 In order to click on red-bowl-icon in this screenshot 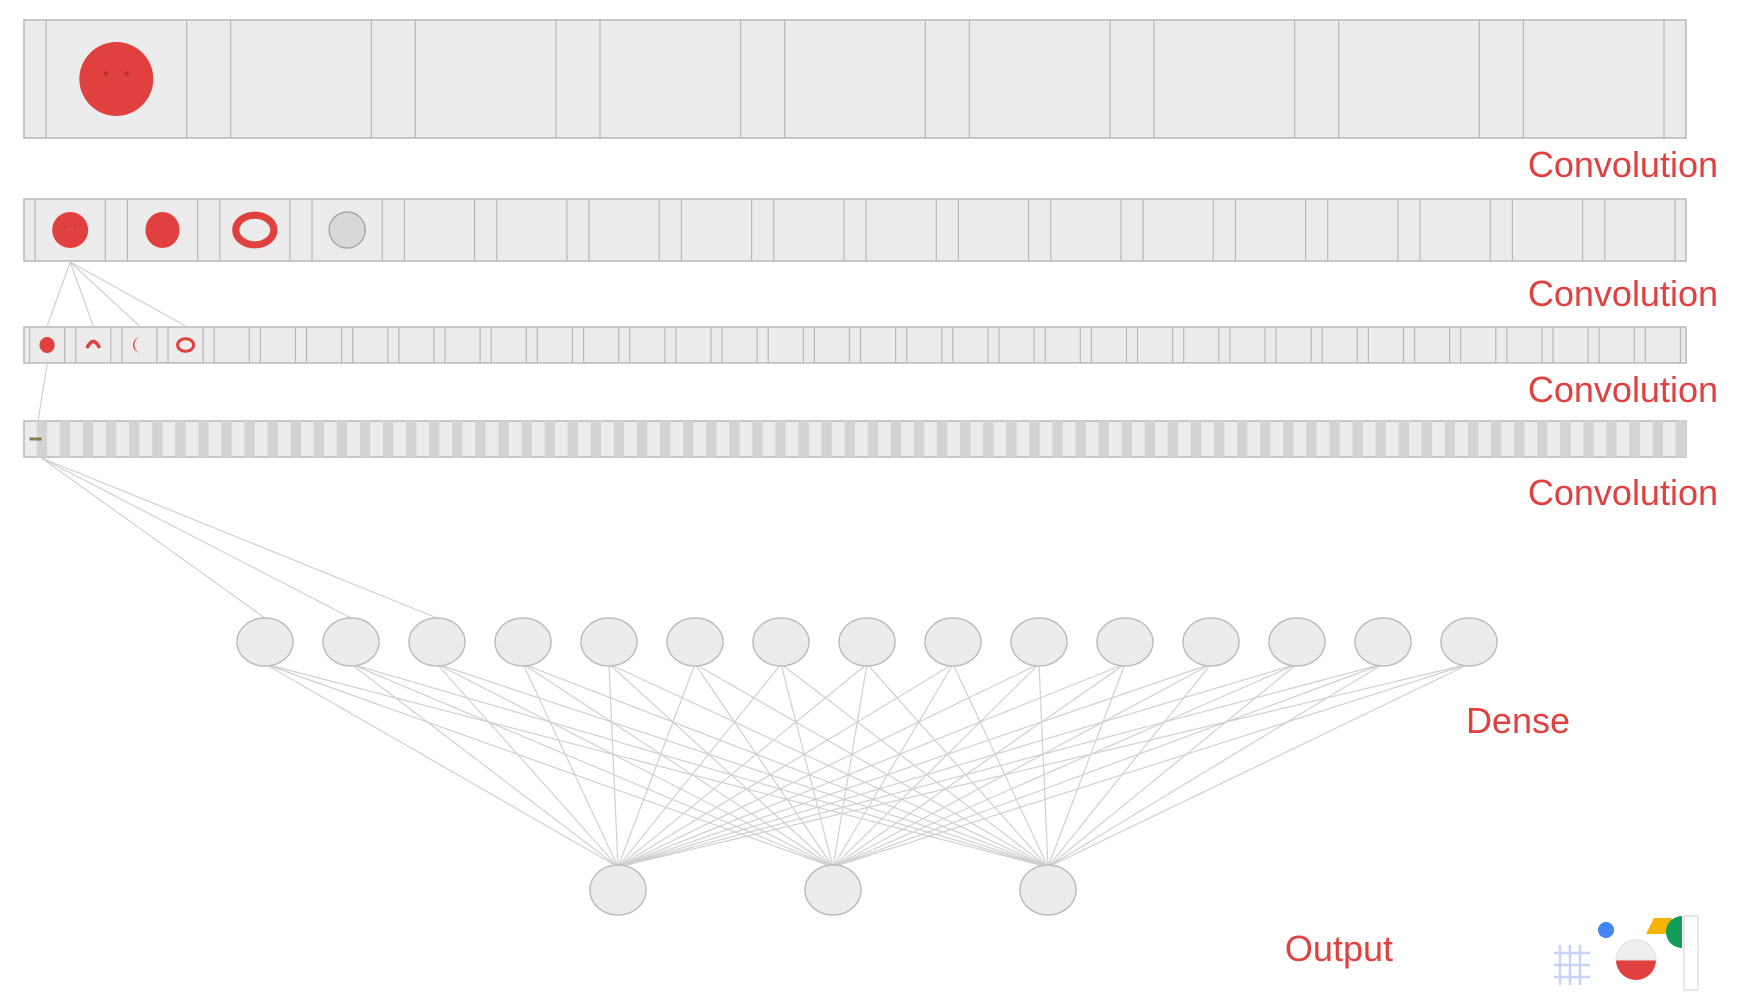, I will do `click(1636, 970)`.